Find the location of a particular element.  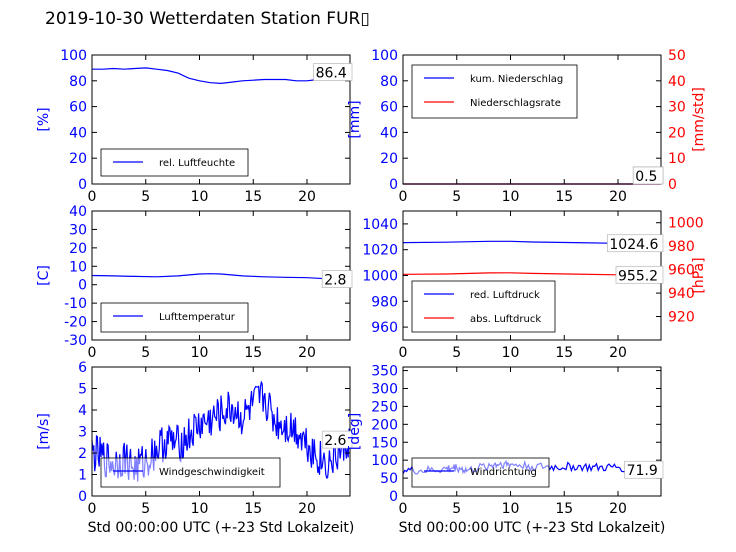

pressure-y2-axis-label: [hPa] is located at coordinates (699, 275).